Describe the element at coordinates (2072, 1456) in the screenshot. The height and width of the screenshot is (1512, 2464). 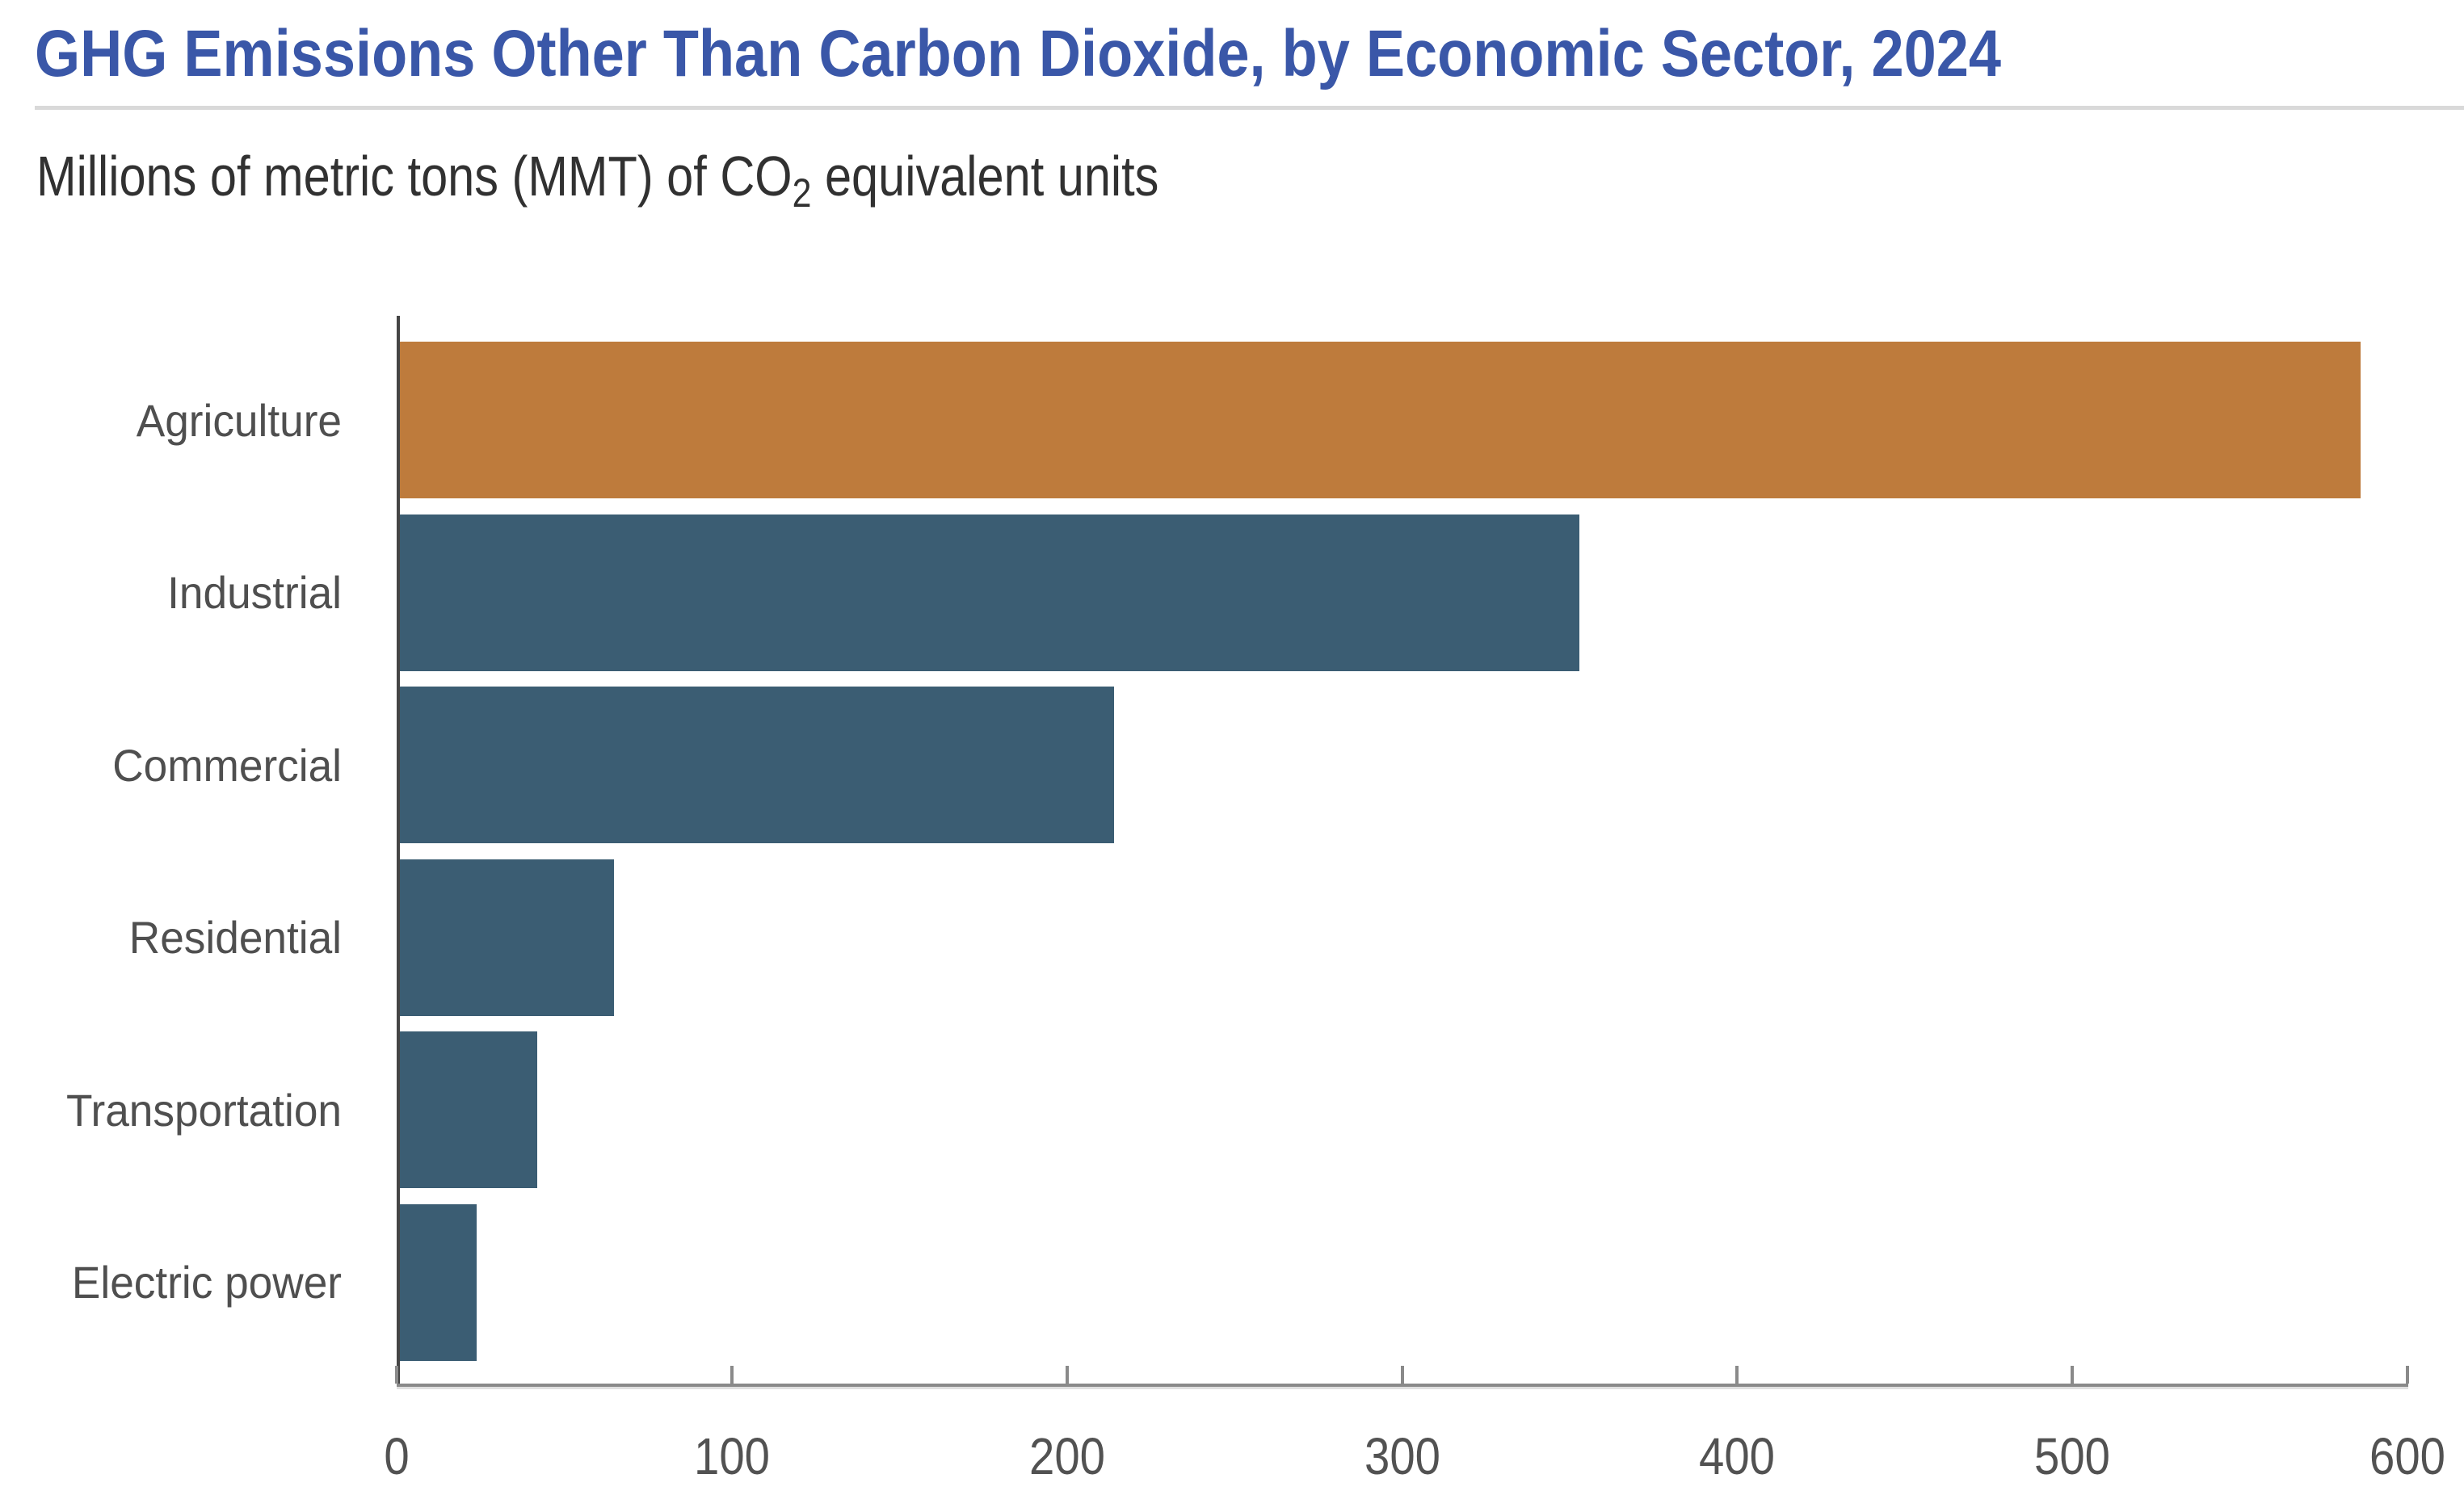
I see `x-tick-label-500: 500` at that location.